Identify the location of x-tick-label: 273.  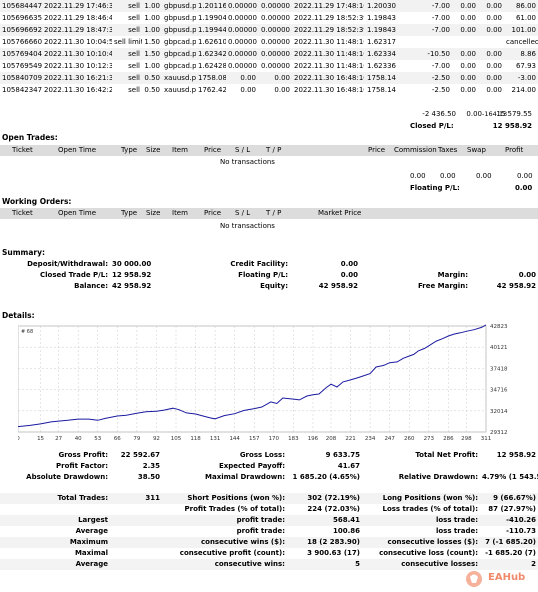
(429, 439).